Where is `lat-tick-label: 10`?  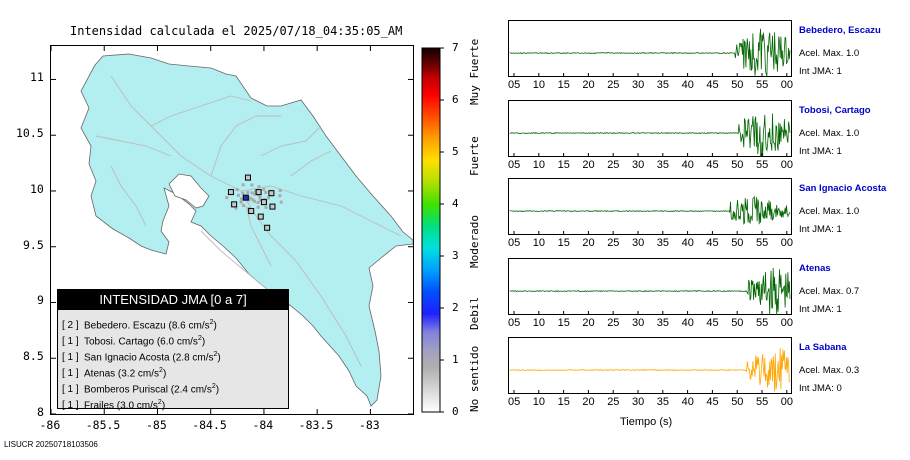
lat-tick-label: 10 is located at coordinates (37, 188).